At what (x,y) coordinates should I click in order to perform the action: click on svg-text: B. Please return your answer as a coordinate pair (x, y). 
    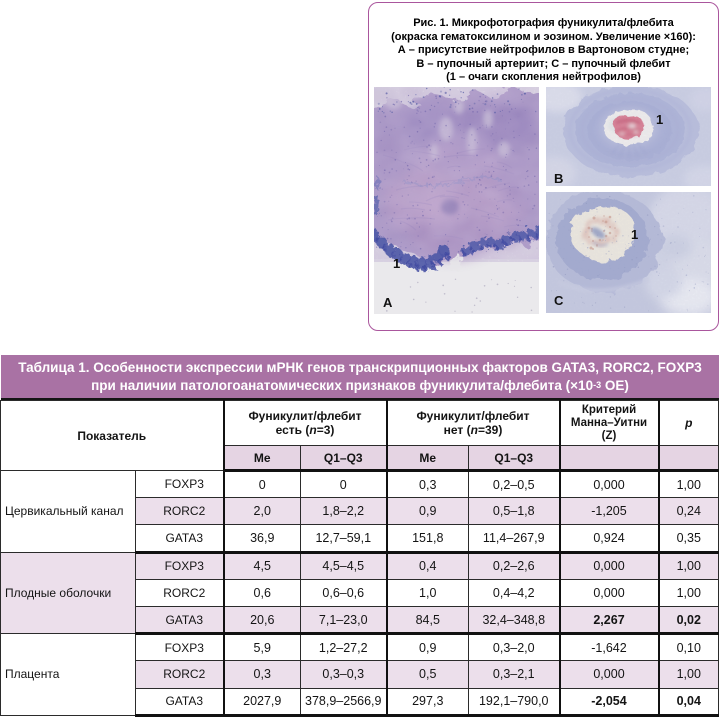
    Looking at the image, I should click on (558, 178).